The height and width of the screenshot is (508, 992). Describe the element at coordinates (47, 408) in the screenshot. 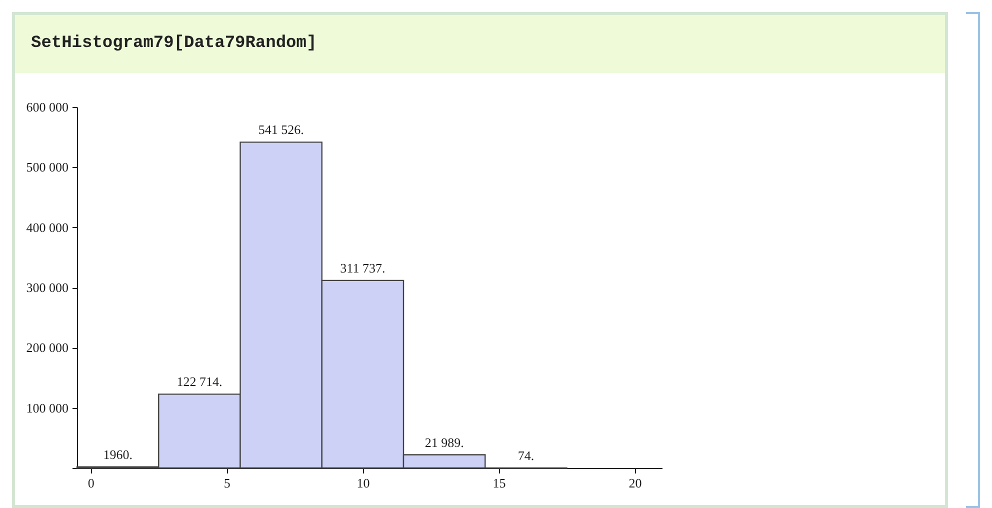

I see `y-tick-label: 100 000` at that location.